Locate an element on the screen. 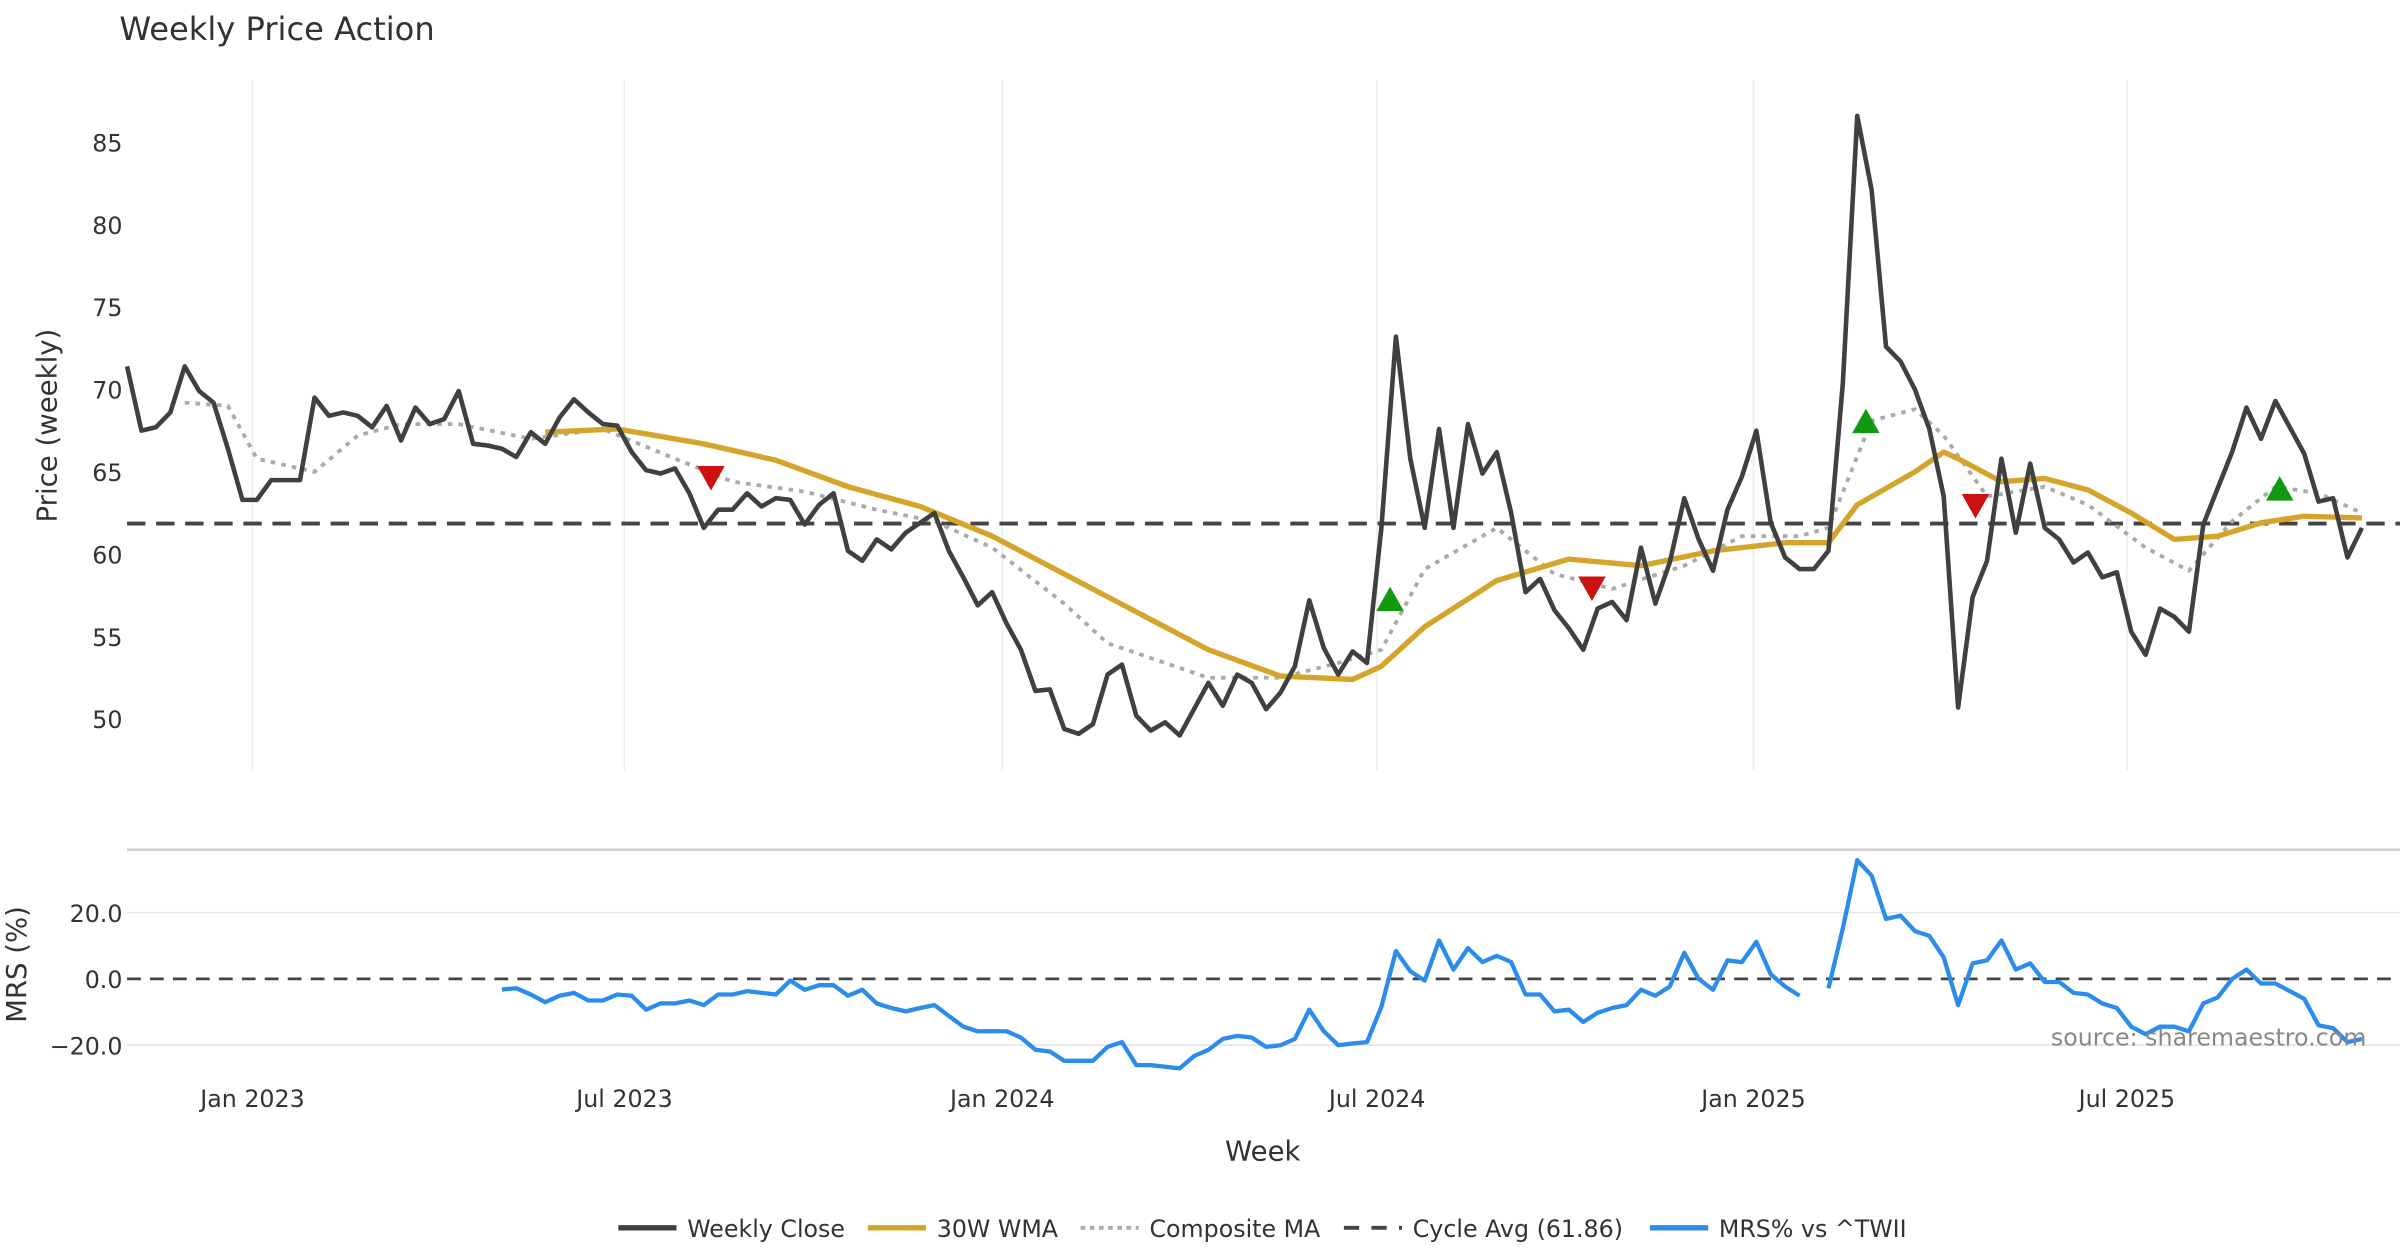 The image size is (2400, 1260). mrs-y-tick-label: 0.0 is located at coordinates (104, 980).